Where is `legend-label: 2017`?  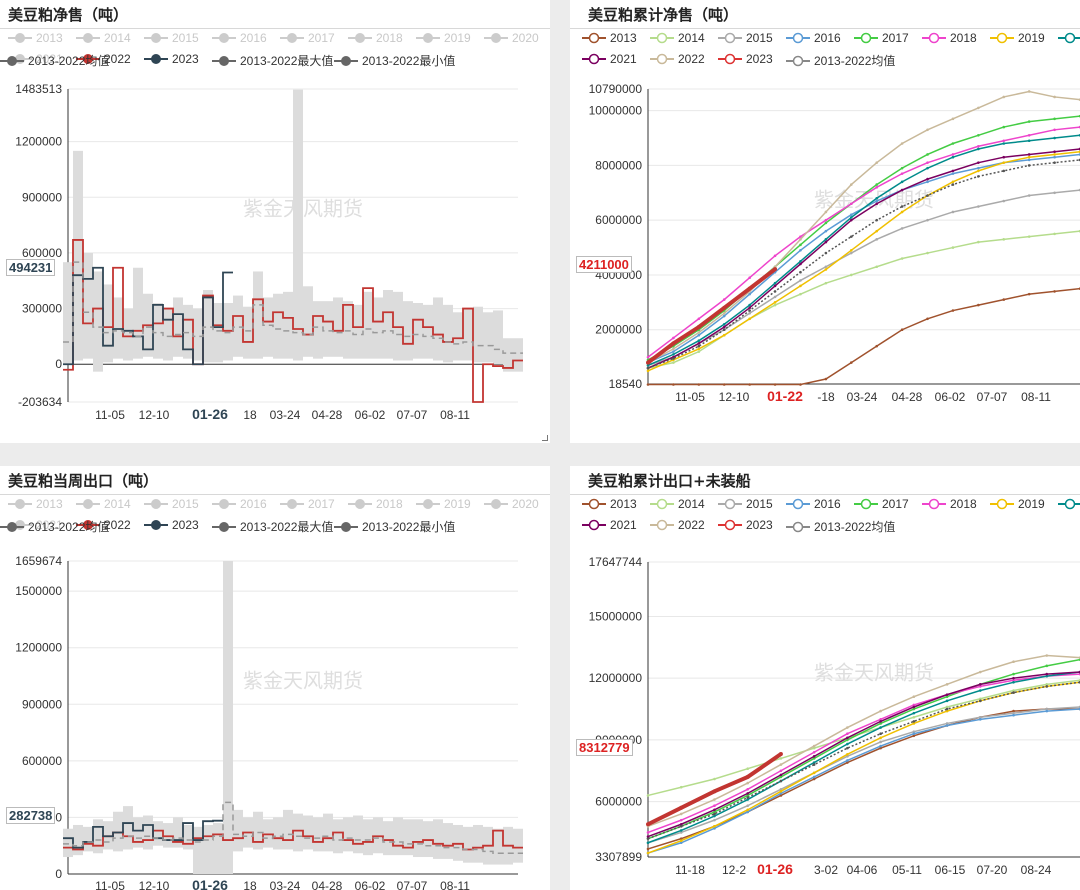 legend-label: 2017 is located at coordinates (895, 504).